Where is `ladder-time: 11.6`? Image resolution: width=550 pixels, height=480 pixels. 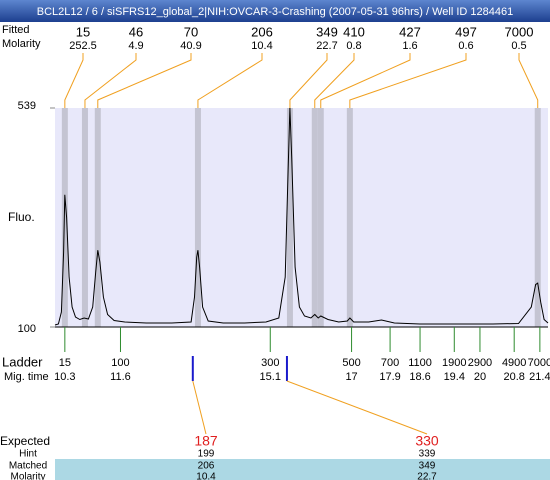
ladder-time: 11.6 is located at coordinates (120, 377).